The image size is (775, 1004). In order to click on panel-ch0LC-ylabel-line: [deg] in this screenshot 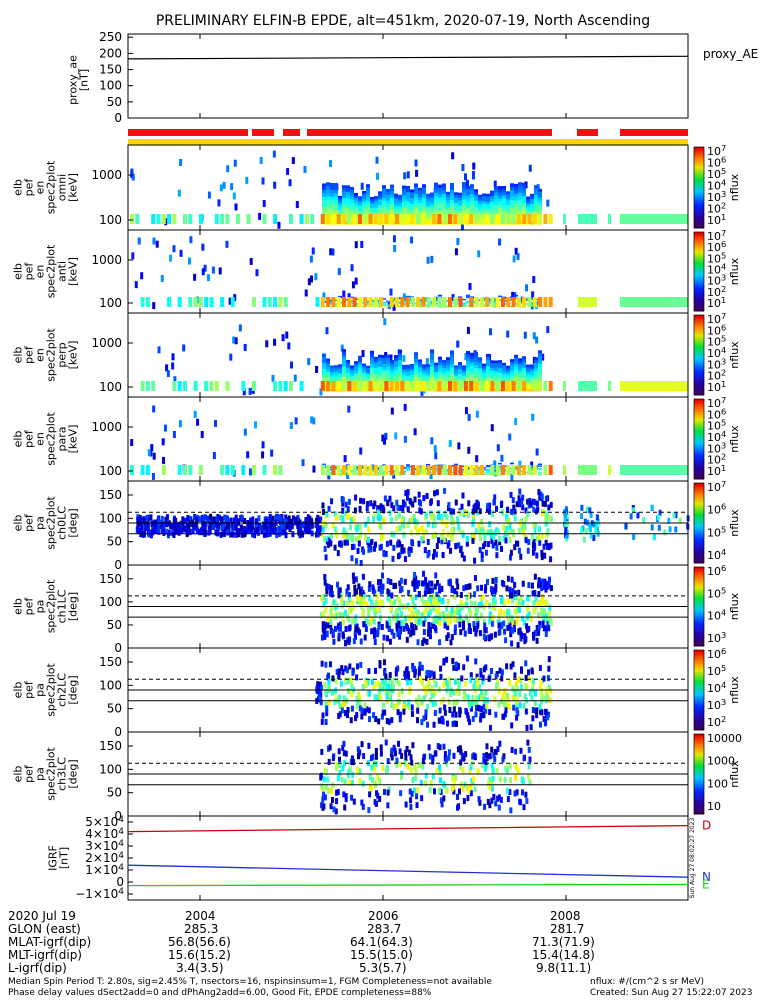, I will do `click(73, 522)`.